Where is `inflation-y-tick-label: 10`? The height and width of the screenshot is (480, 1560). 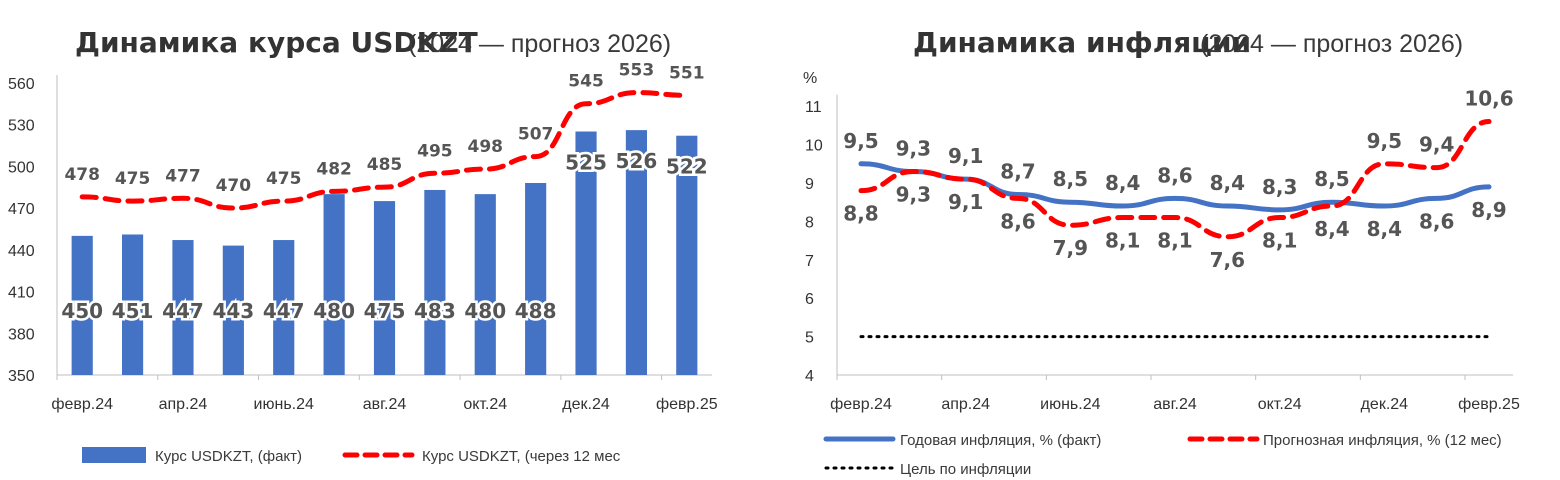 inflation-y-tick-label: 10 is located at coordinates (814, 146).